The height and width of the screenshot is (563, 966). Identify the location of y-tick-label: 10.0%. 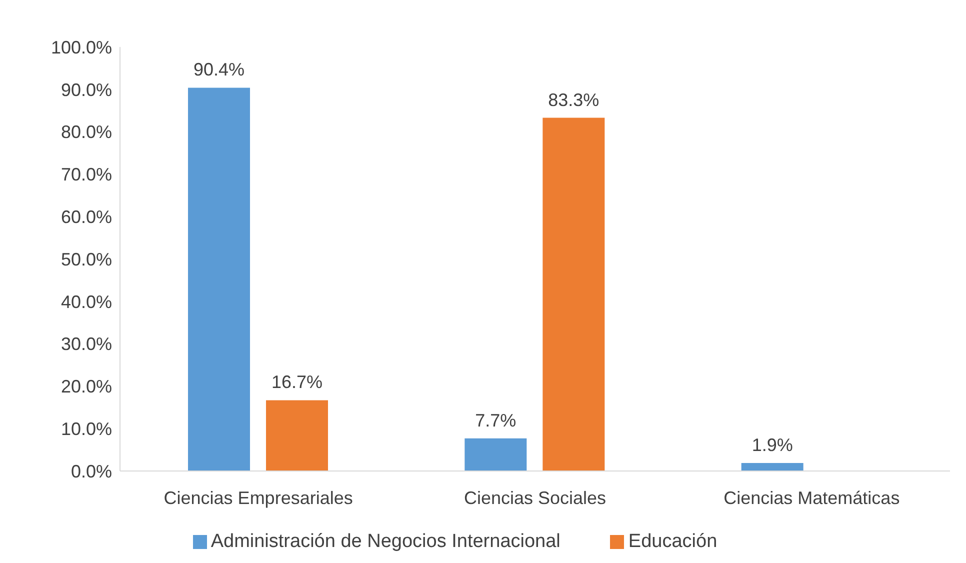
(86, 428).